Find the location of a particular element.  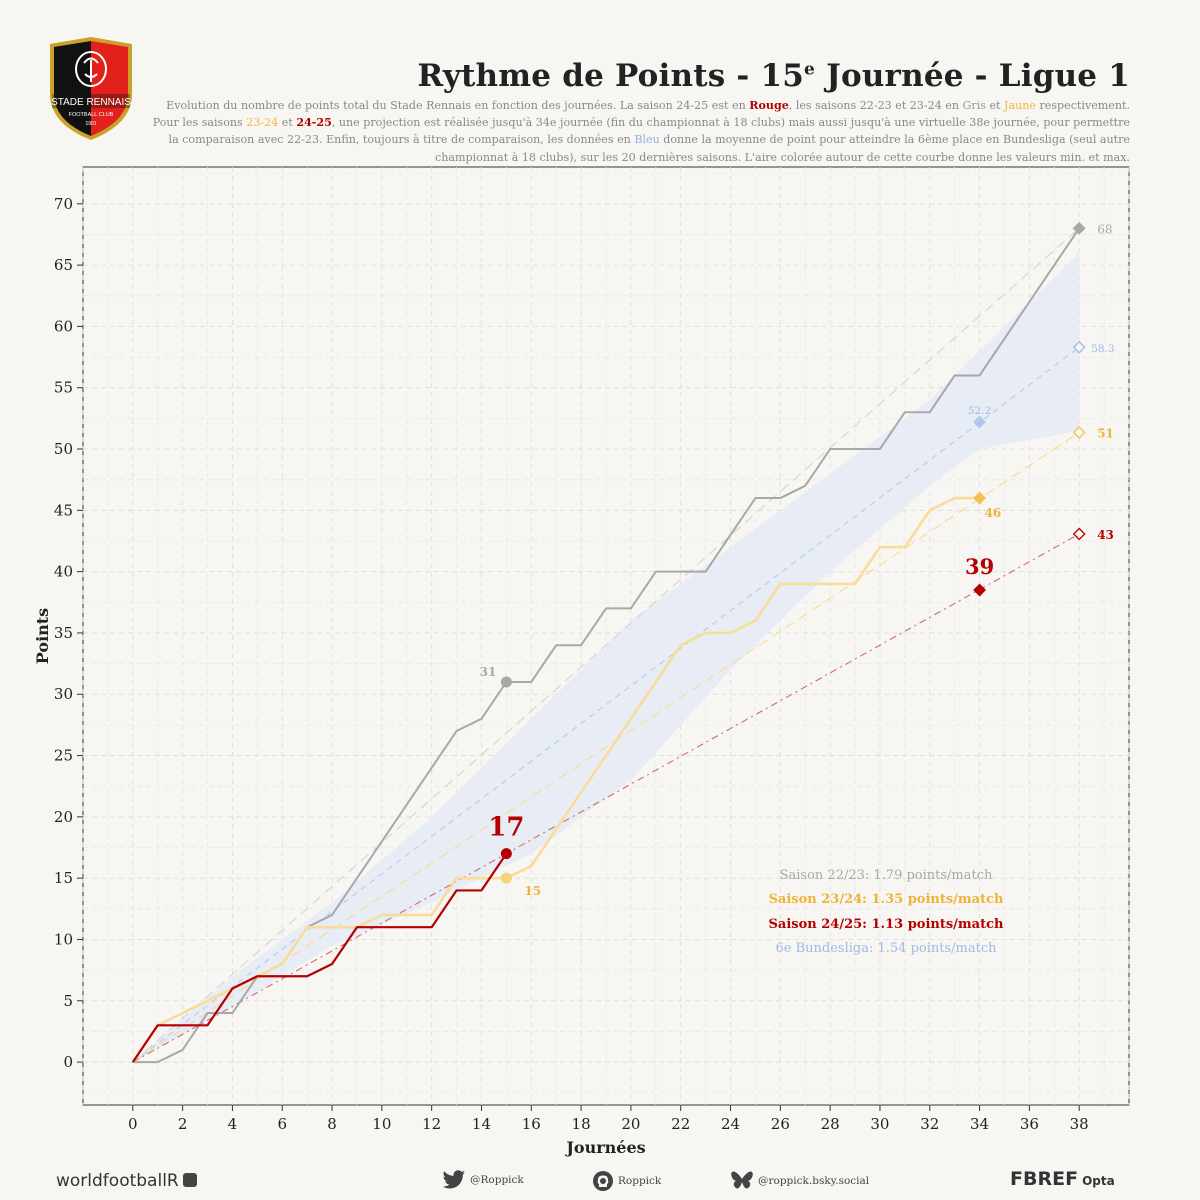

y-tick-label: 25 is located at coordinates (63, 756).